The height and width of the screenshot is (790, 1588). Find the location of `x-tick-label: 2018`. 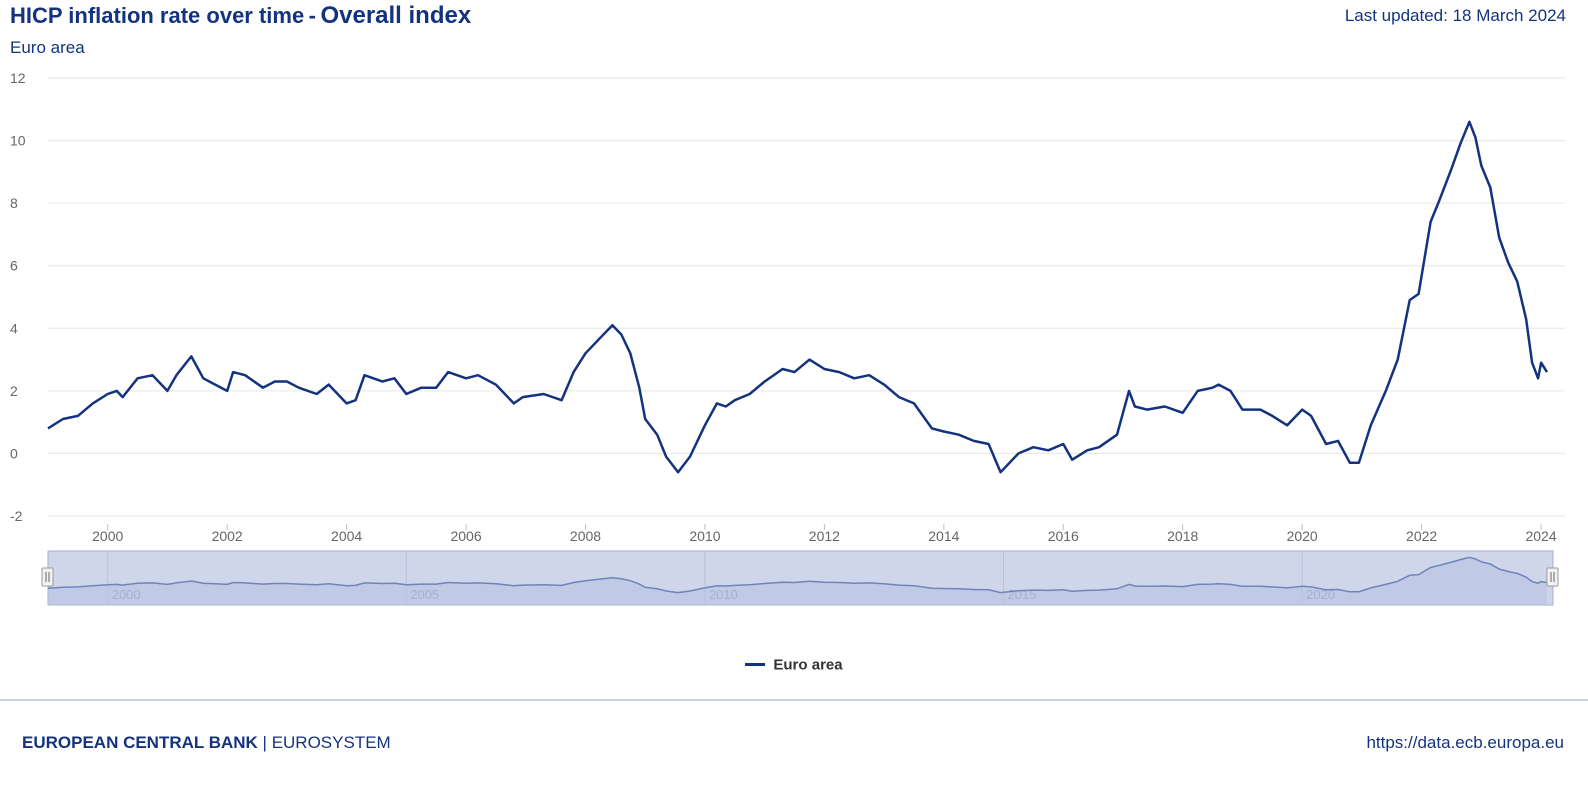

x-tick-label: 2018 is located at coordinates (1182, 536).